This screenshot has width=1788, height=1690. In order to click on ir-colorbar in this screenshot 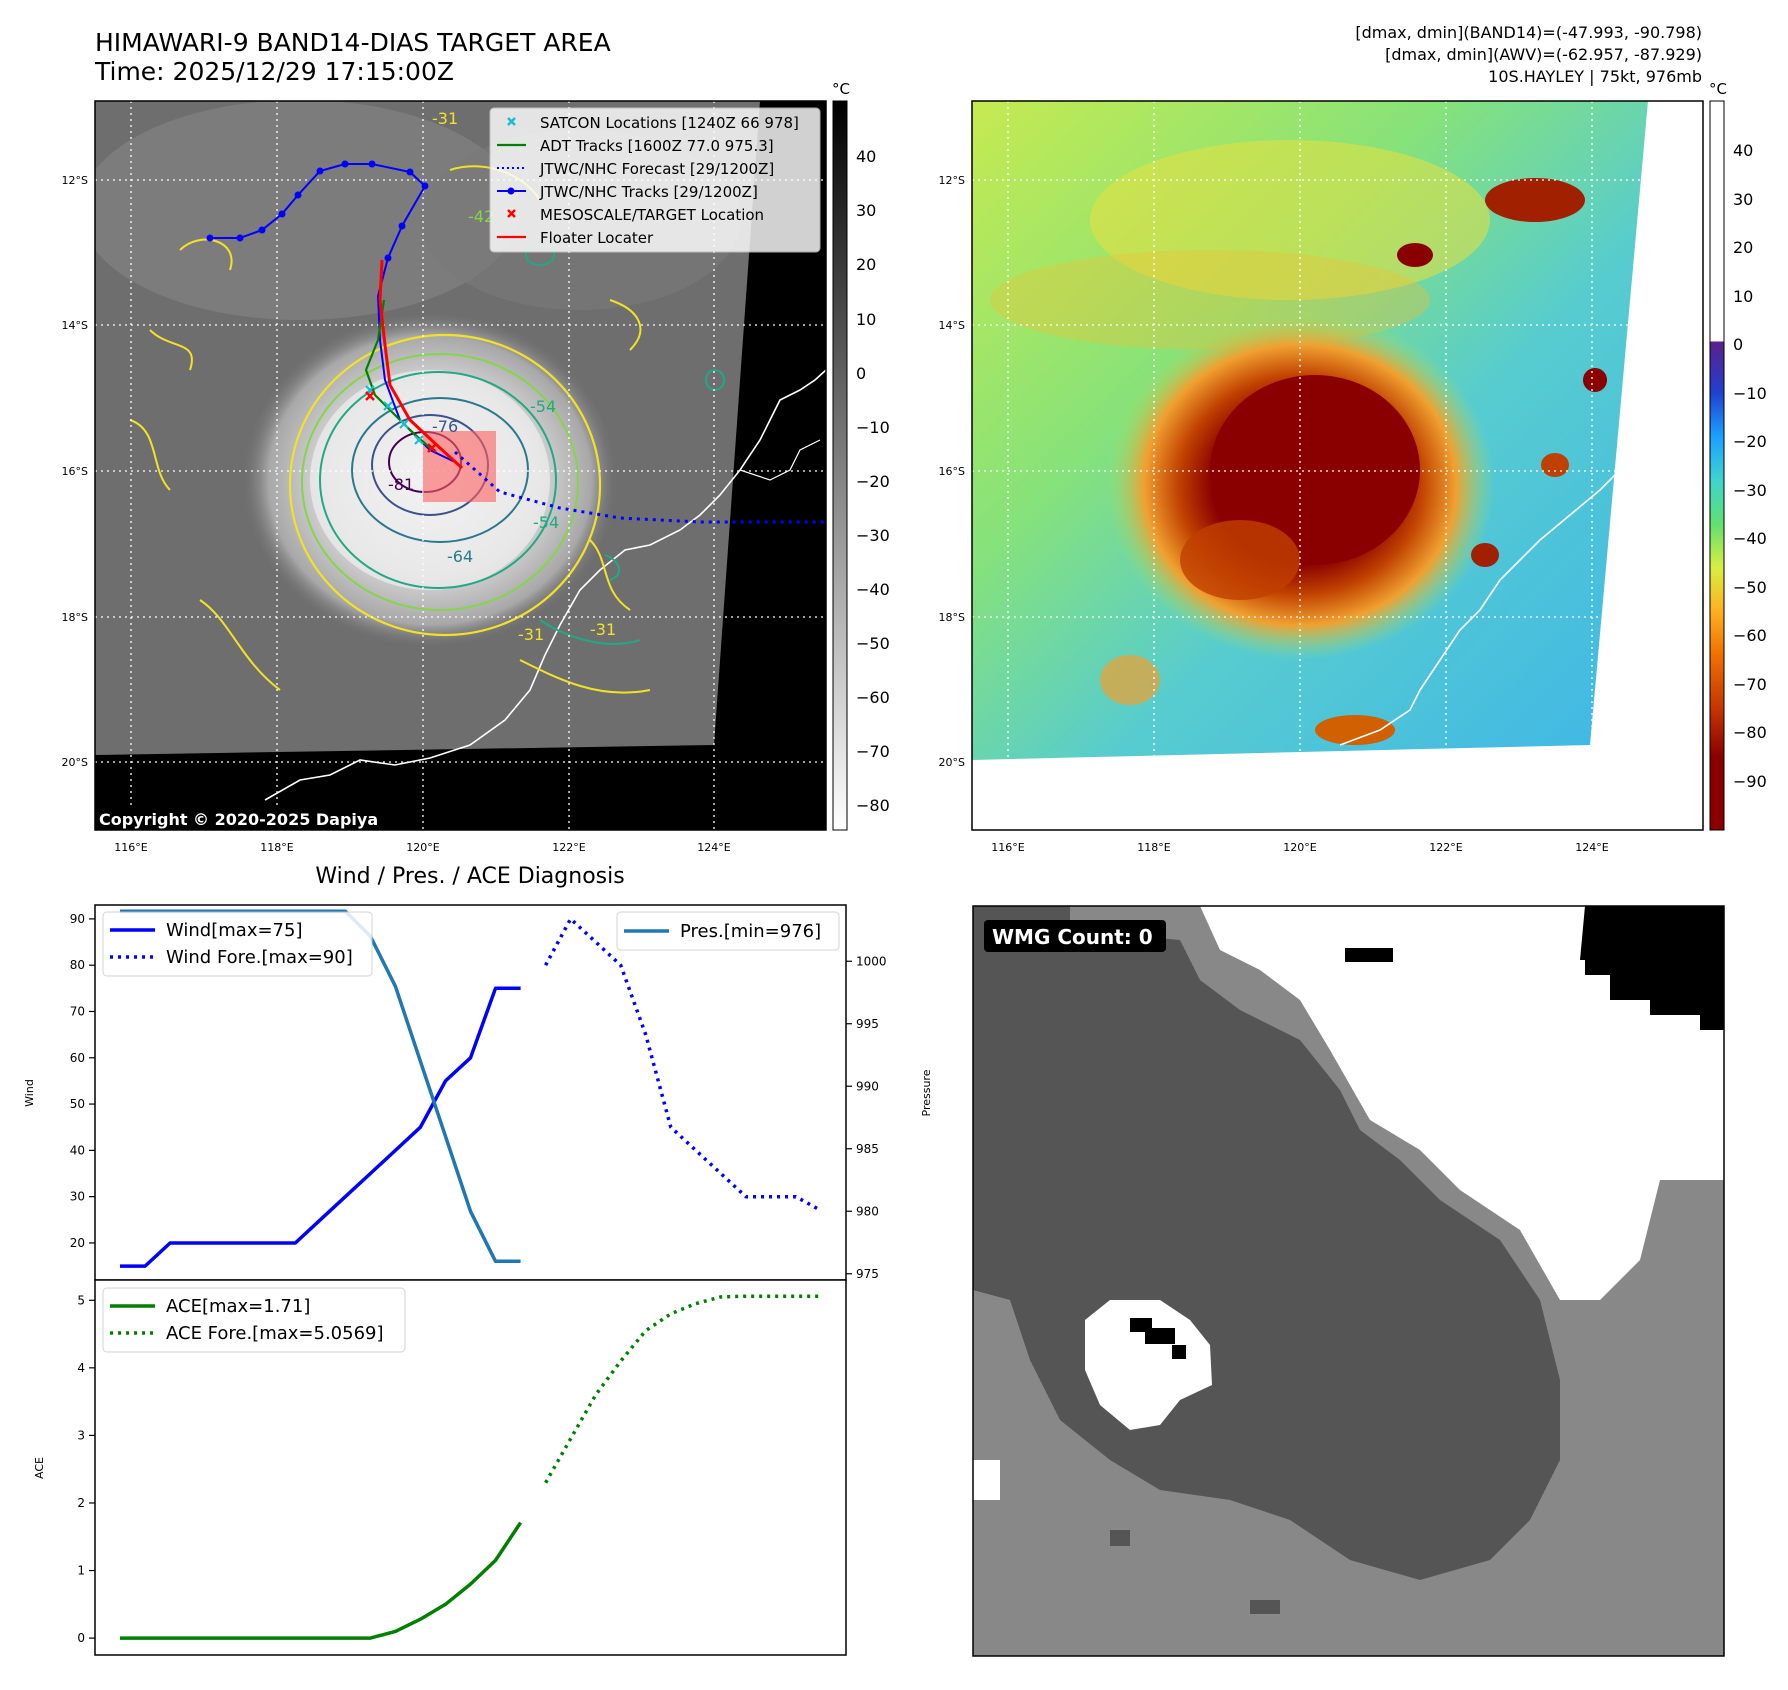, I will do `click(840, 465)`.